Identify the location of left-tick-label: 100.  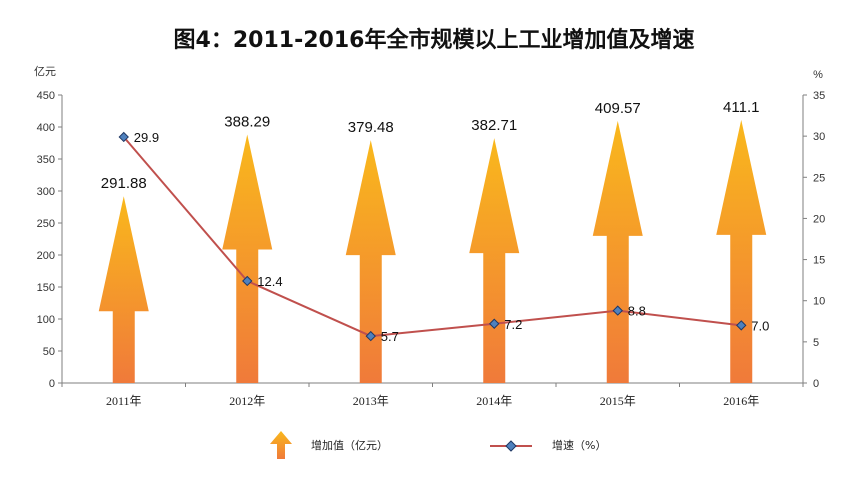
(46, 320).